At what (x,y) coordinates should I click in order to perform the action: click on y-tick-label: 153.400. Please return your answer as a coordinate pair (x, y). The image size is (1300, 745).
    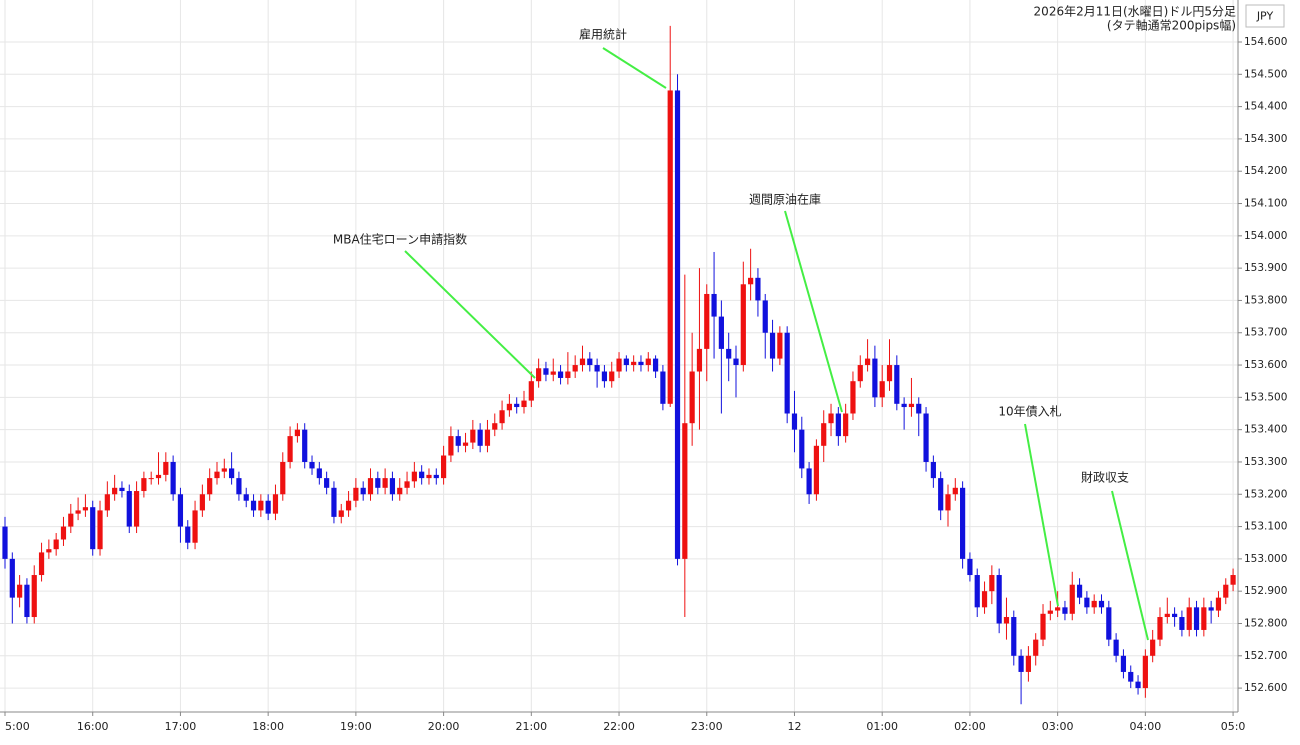
    Looking at the image, I should click on (1265, 430).